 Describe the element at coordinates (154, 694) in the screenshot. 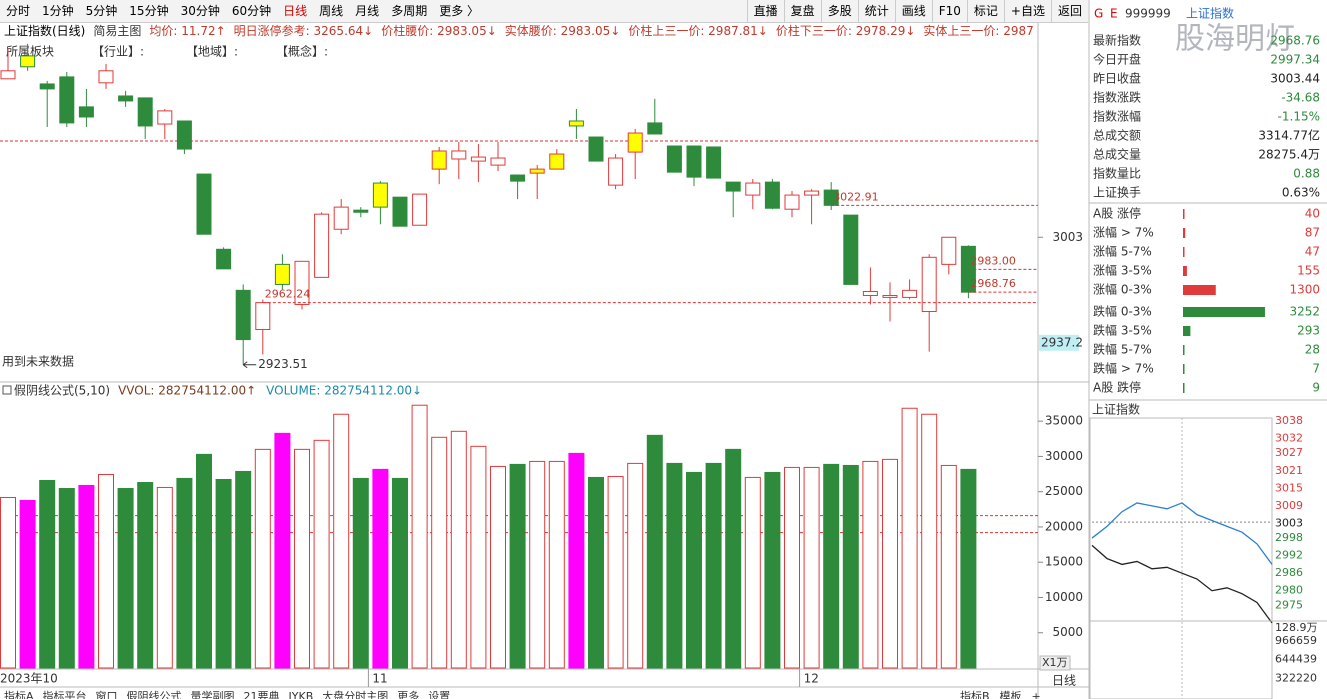

I see `tab: 假阴线公式` at that location.